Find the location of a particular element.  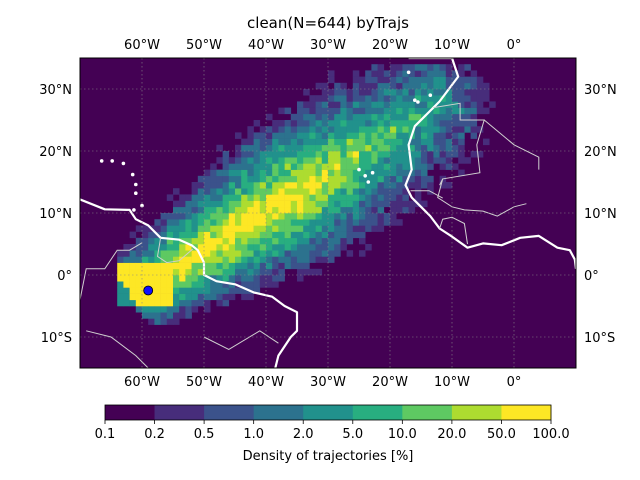

longitude-label-top: 30°W is located at coordinates (328, 45).